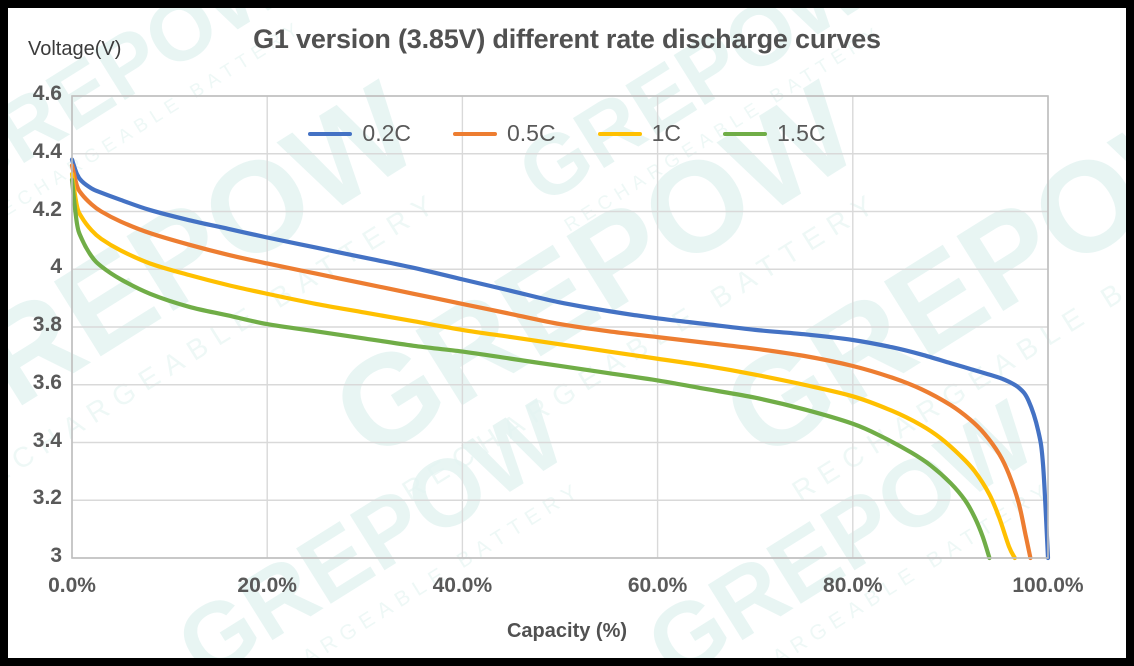 The width and height of the screenshot is (1134, 666). What do you see at coordinates (359, 133) in the screenshot?
I see `legend-item-0-2C: 0.2C` at bounding box center [359, 133].